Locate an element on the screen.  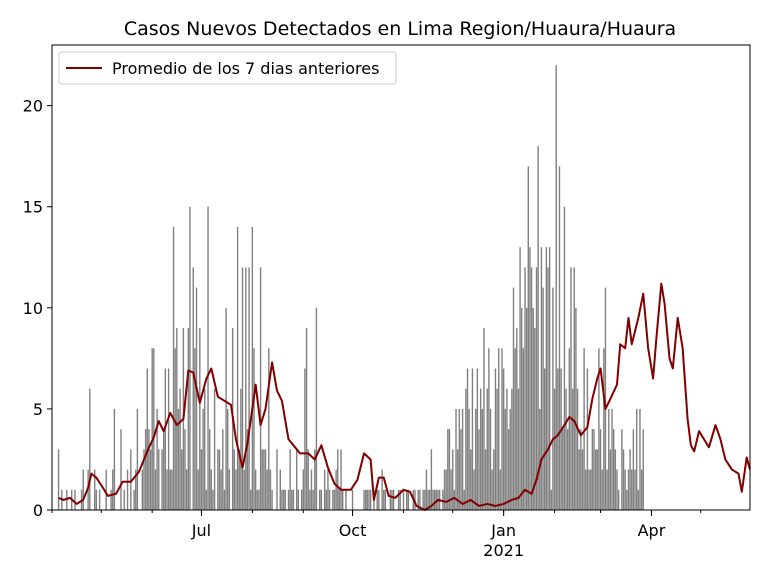
y-tick-label: 0 is located at coordinates (38, 510).